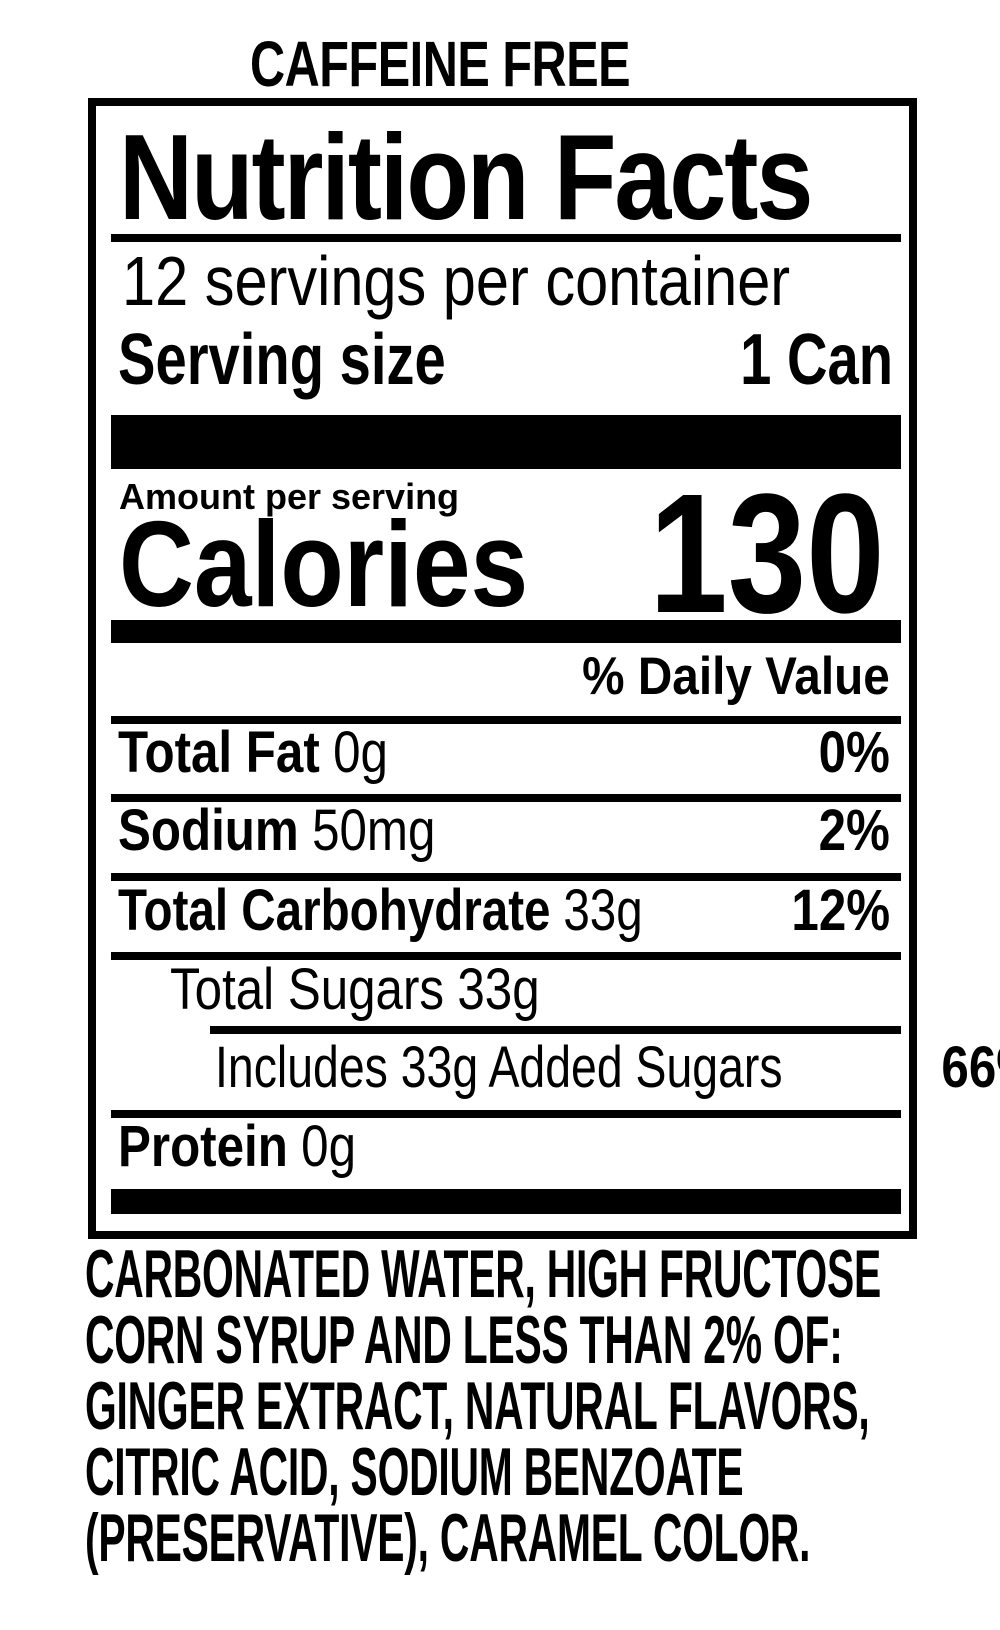 This screenshot has height=1630, width=1000. I want to click on row-total-sugars: Total Sugars 33g, so click(530, 990).